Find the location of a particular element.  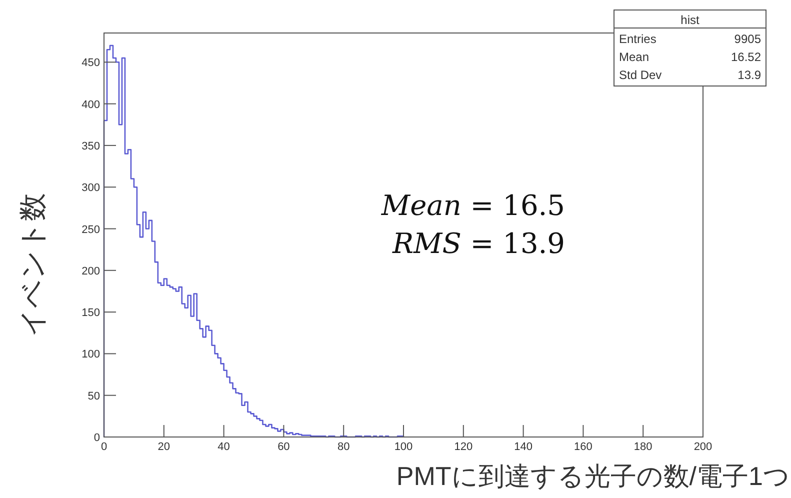

text: hist is located at coordinates (690, 20).